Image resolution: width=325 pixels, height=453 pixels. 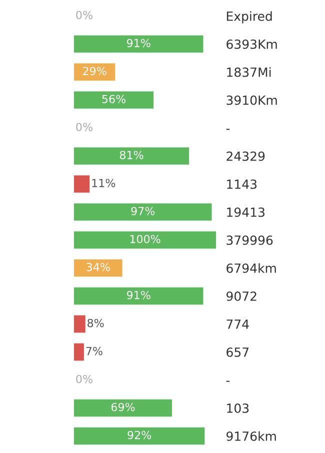 What do you see at coordinates (251, 100) in the screenshot?
I see `y-tick-label: 3910Km` at bounding box center [251, 100].